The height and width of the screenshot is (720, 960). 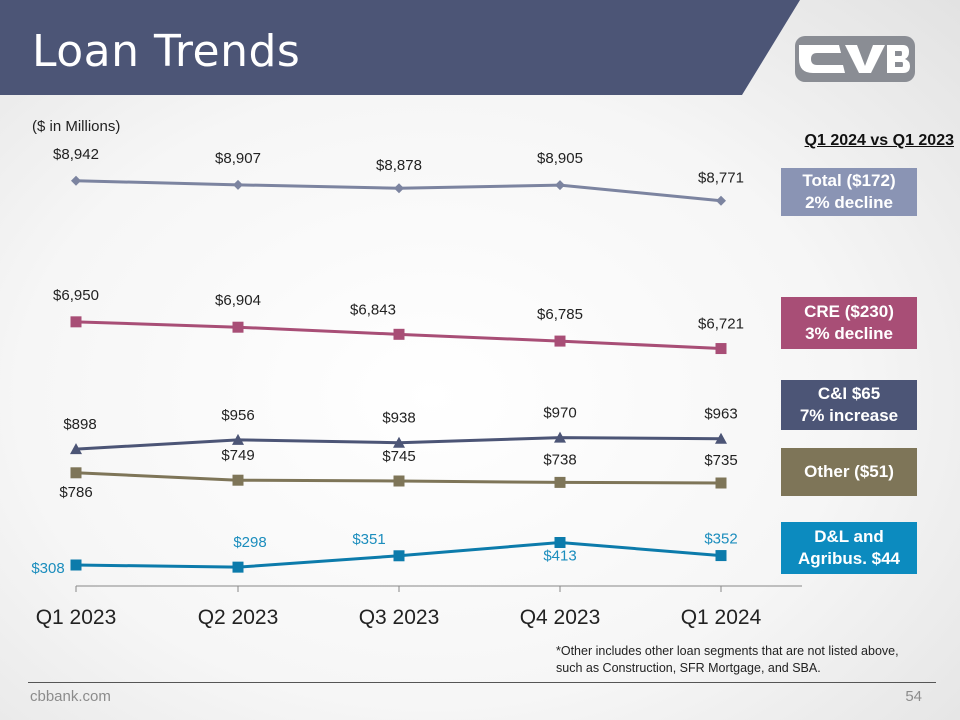 What do you see at coordinates (76, 126) in the screenshot?
I see `units-note: ($ in Millions)` at bounding box center [76, 126].